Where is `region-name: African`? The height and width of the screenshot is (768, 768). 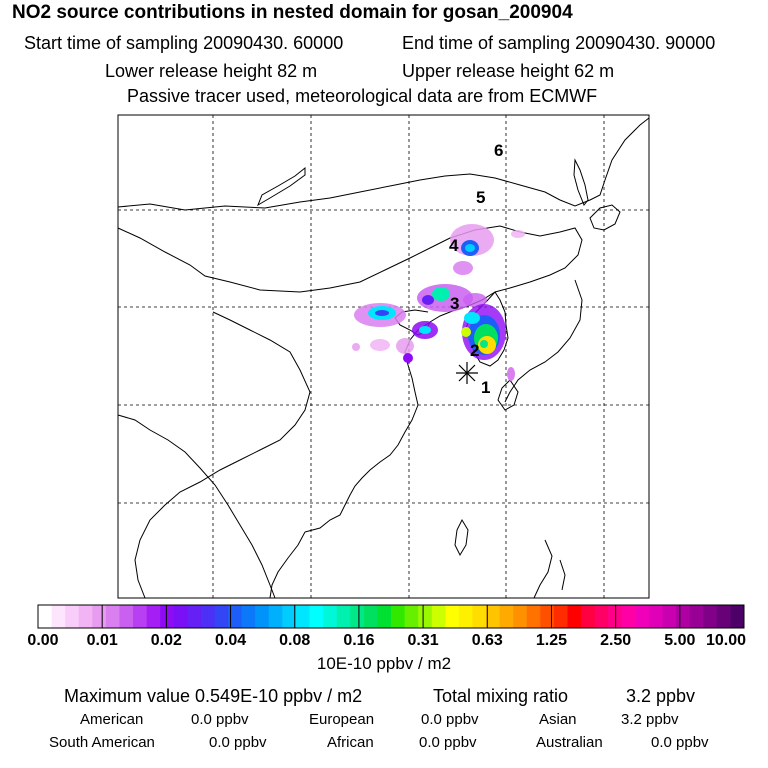
region-name: African is located at coordinates (350, 742).